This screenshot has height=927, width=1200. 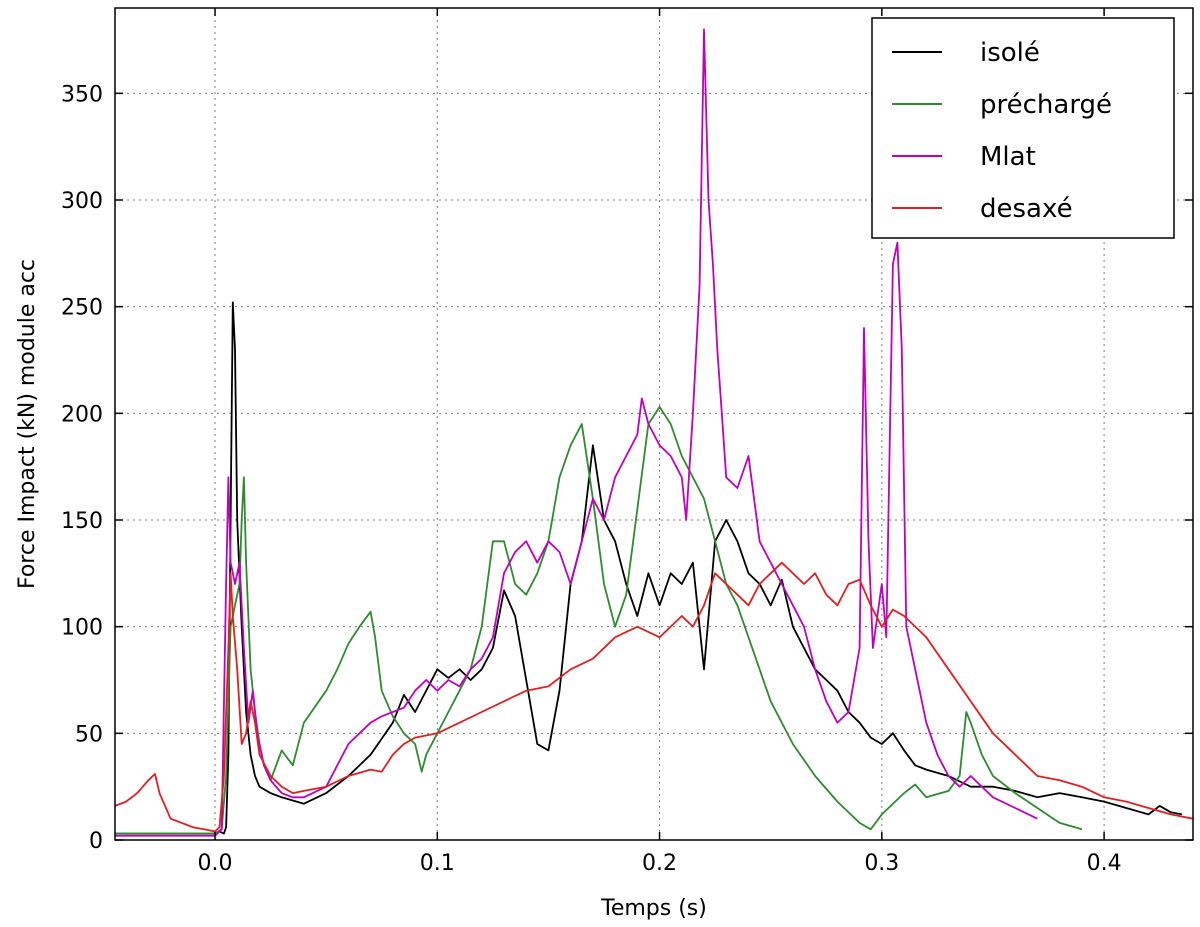 I want to click on y-tick-label: 50, so click(x=89, y=734).